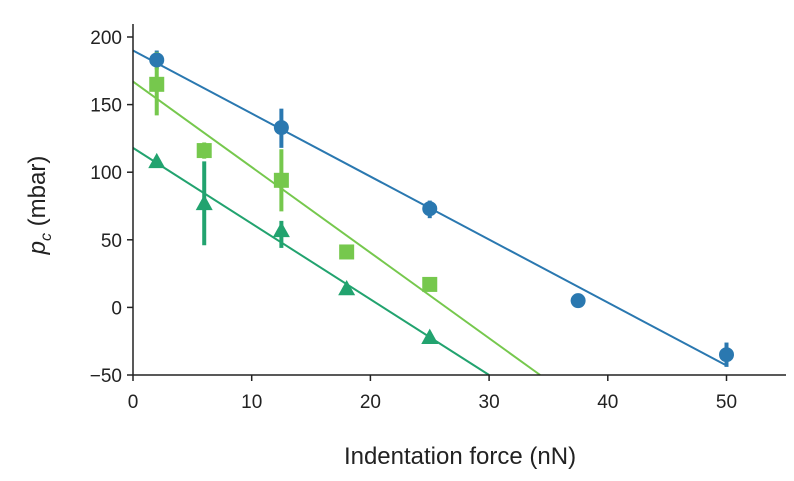  What do you see at coordinates (37, 248) in the screenshot?
I see `y-axis-title-symbol: p` at bounding box center [37, 248].